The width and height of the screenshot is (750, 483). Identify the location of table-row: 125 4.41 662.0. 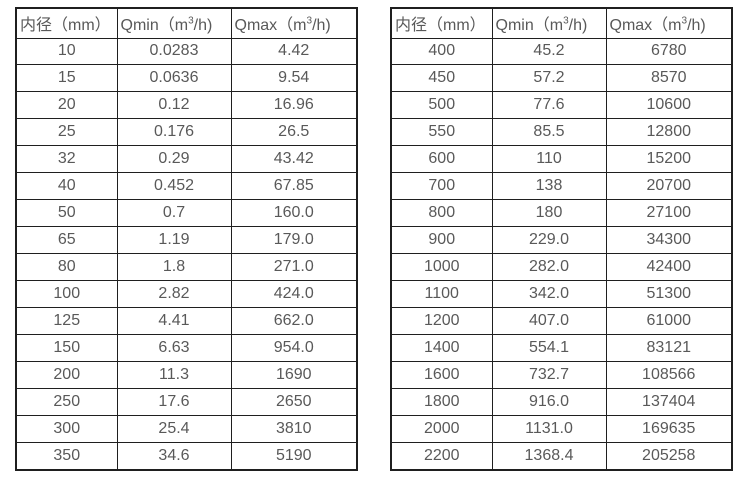
(186, 321).